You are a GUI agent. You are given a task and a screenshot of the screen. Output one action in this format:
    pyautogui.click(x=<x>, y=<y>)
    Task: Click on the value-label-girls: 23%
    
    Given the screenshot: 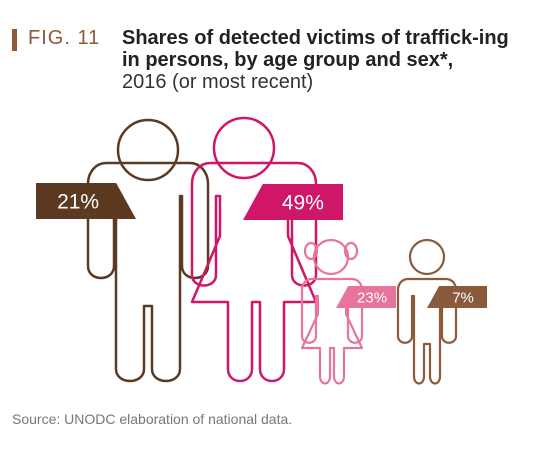 What is the action you would take?
    pyautogui.click(x=372, y=297)
    